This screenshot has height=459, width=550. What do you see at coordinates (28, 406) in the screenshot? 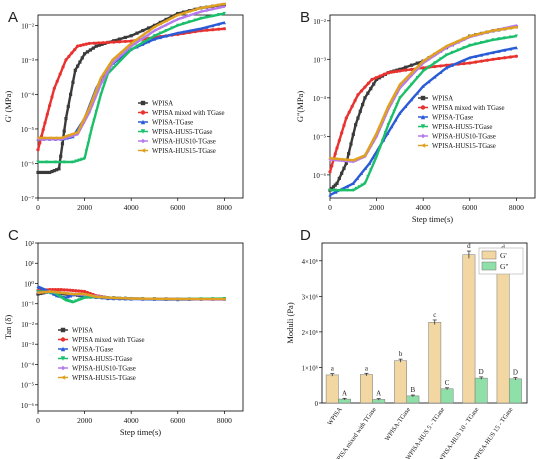
I see `y-tick-label: 10⁻⁶` at bounding box center [28, 406].